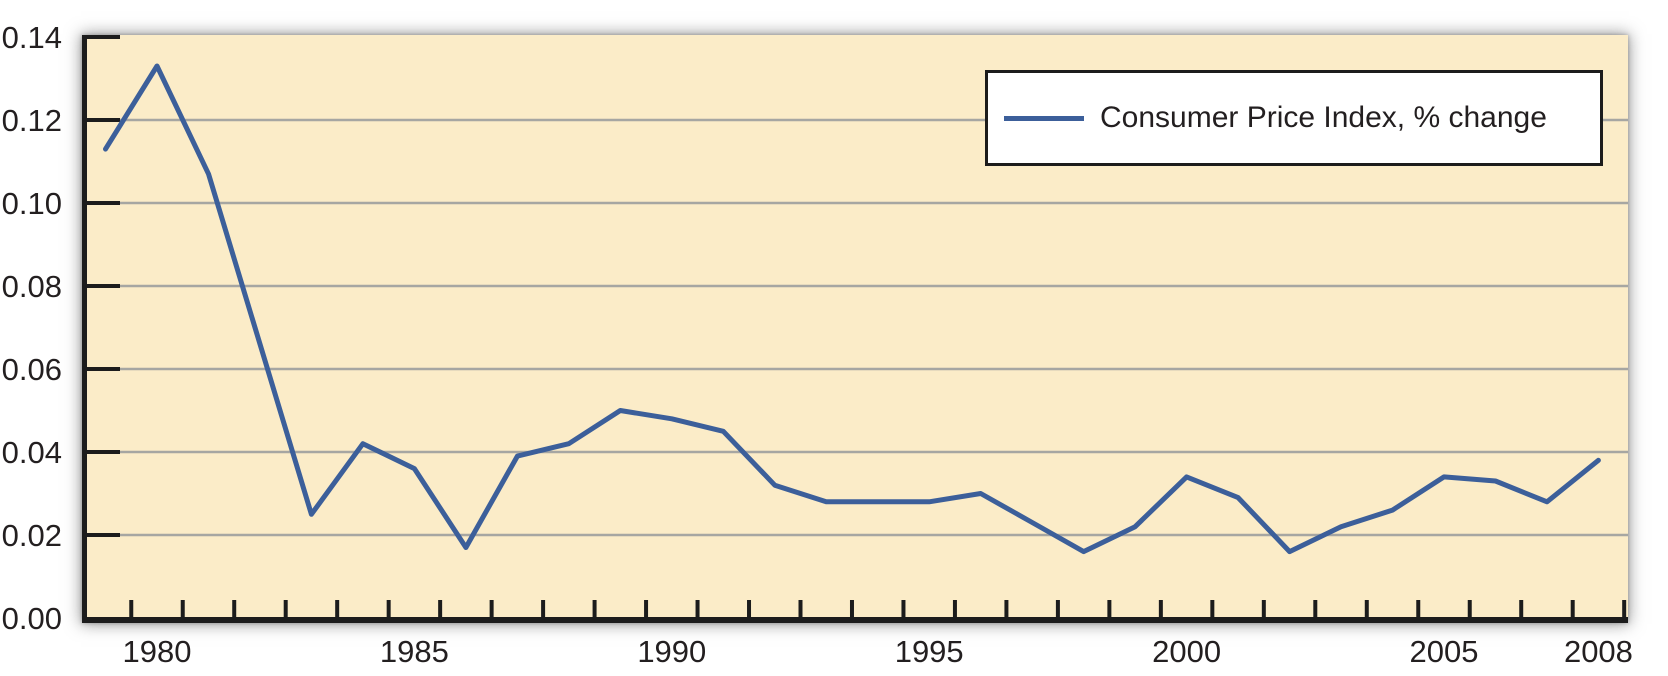  Describe the element at coordinates (32, 286) in the screenshot. I see `y-tick-label: 0.08` at that location.